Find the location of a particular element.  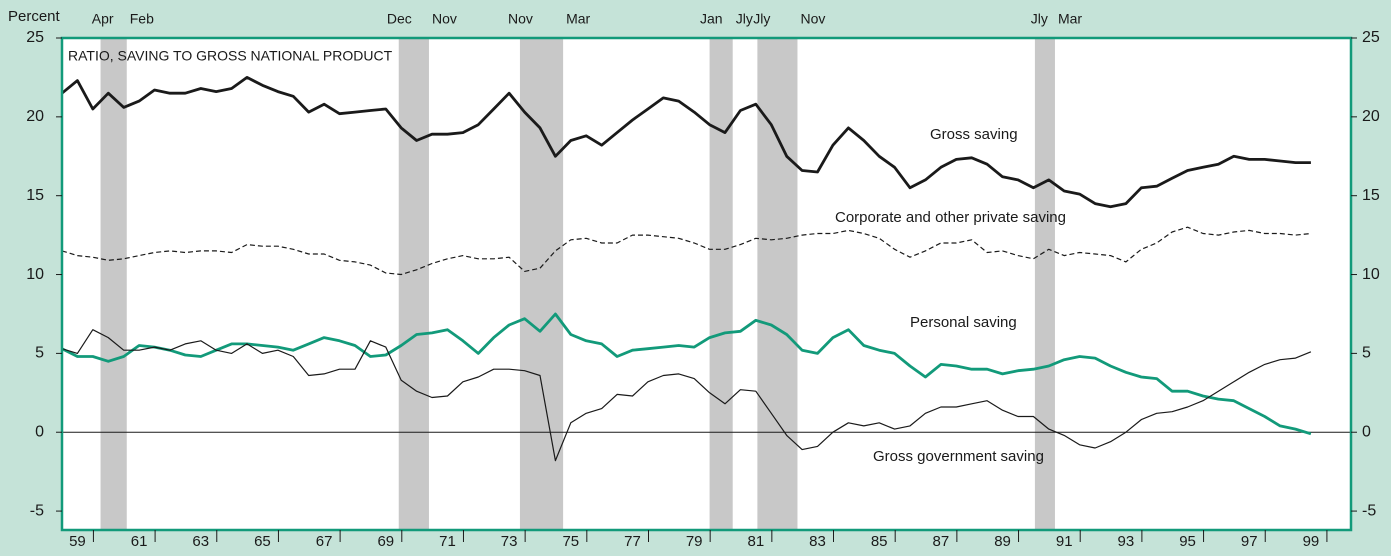

y2-tick-label: 25 is located at coordinates (1371, 37).